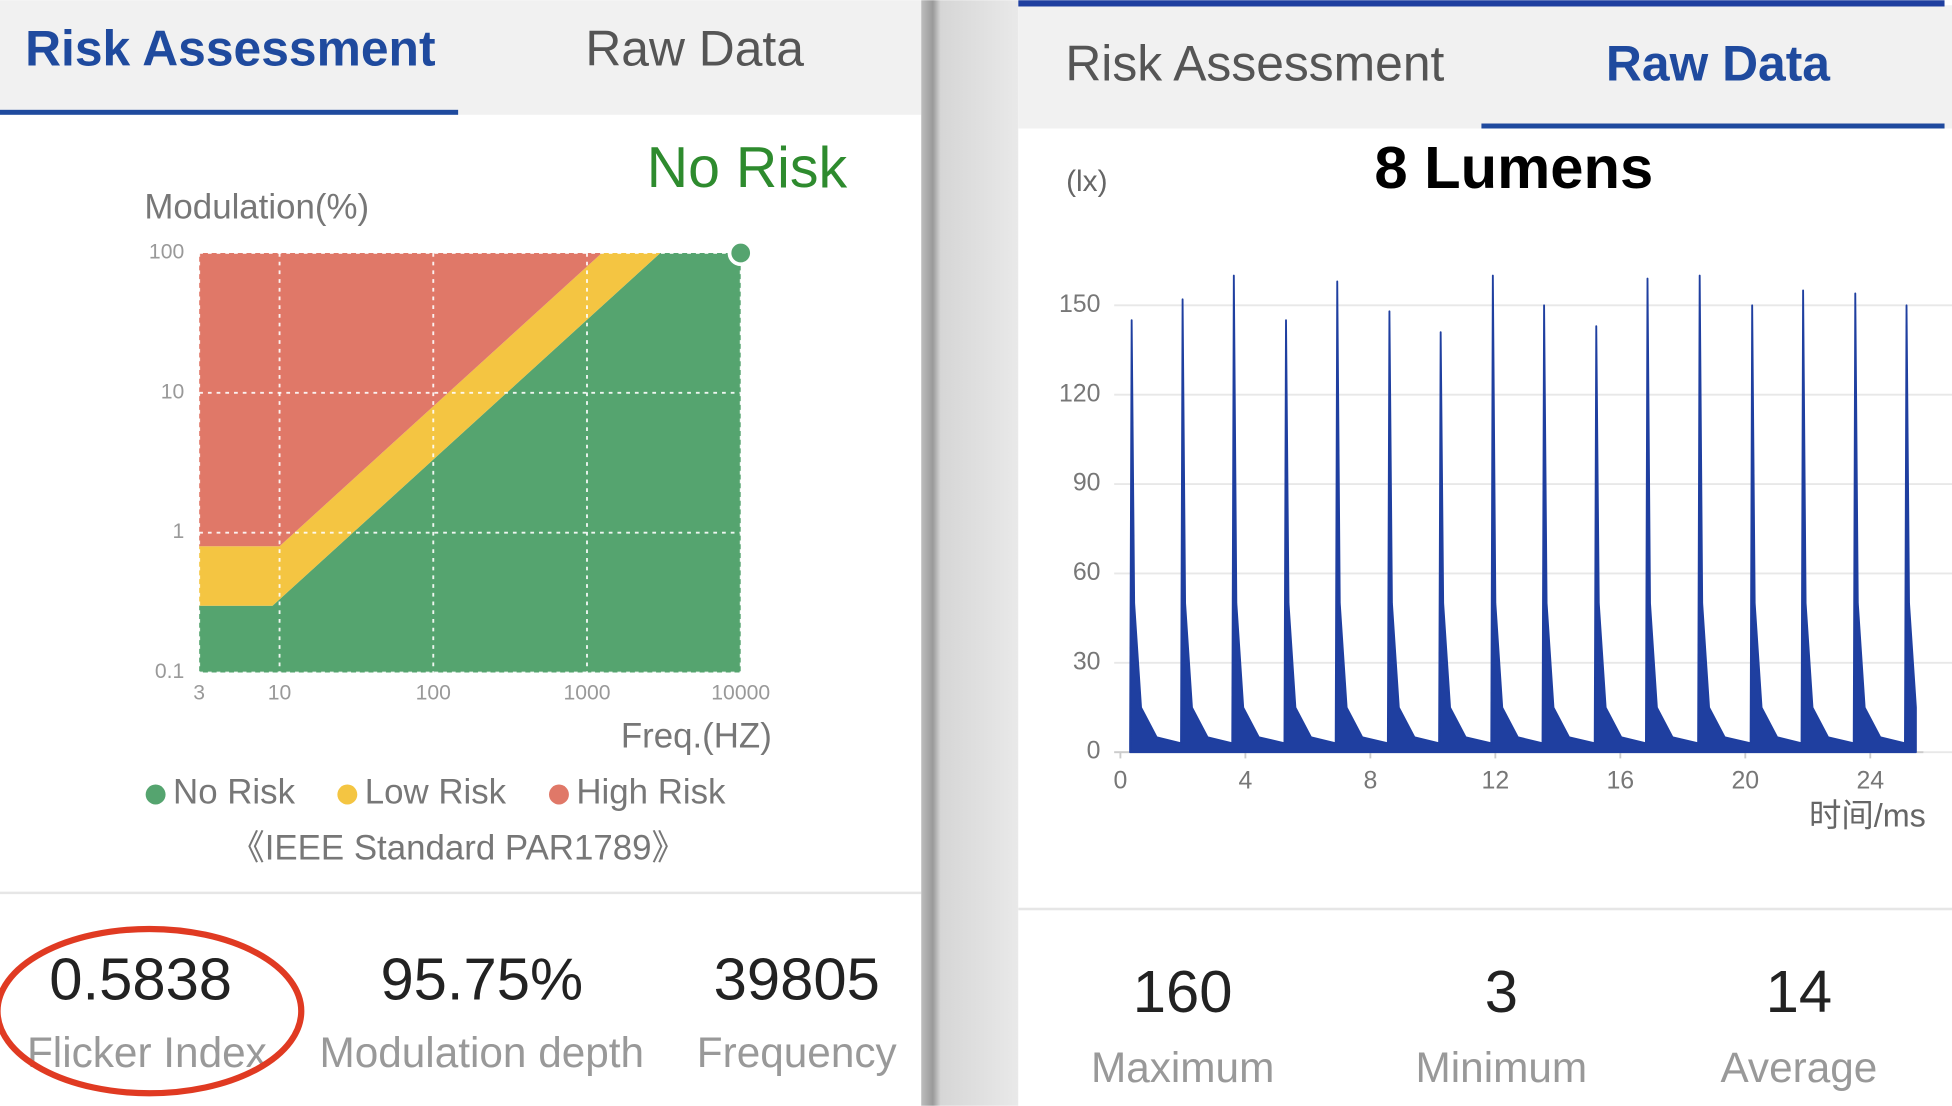 This screenshot has height=1106, width=1952. I want to click on chart-title: 8 Lumens, so click(1513, 167).